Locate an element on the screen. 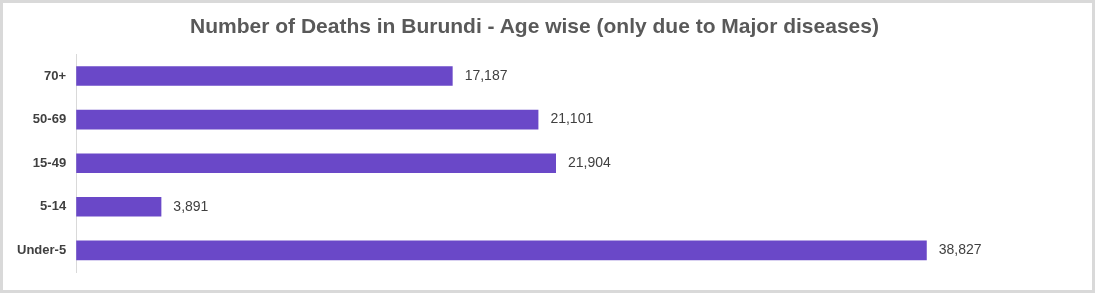 This screenshot has width=1095, height=293. y-tick-label: 15-49 is located at coordinates (49, 162).